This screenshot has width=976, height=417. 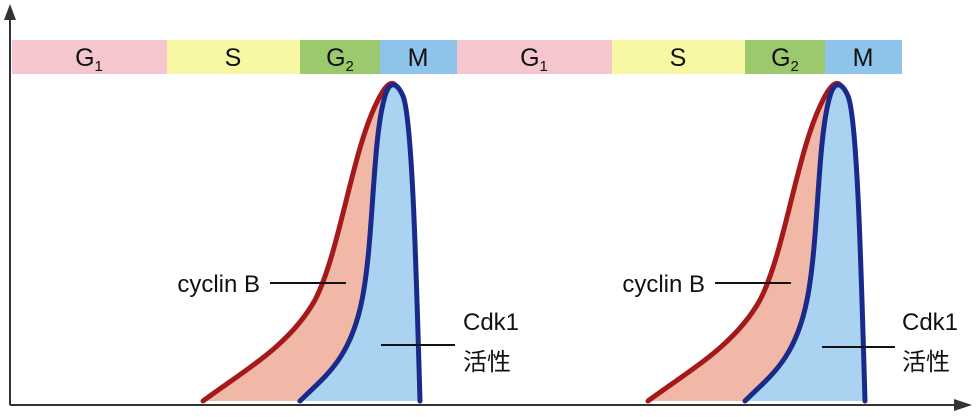 What do you see at coordinates (963, 405) in the screenshot?
I see `x-axis-arrowhead` at bounding box center [963, 405].